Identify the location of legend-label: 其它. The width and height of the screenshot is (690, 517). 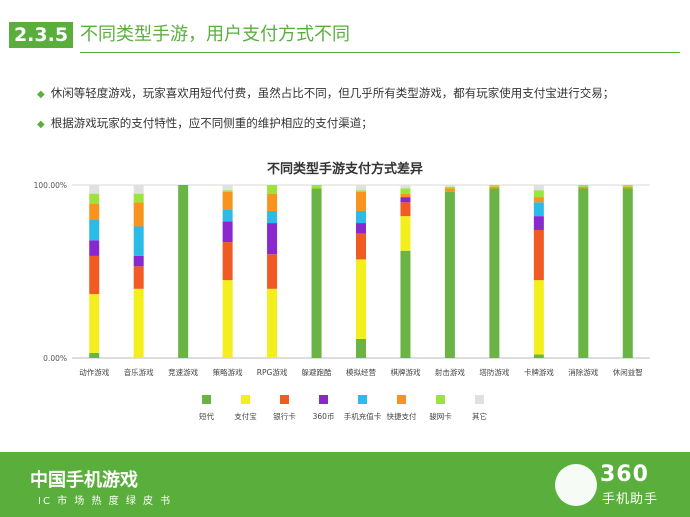
(479, 416).